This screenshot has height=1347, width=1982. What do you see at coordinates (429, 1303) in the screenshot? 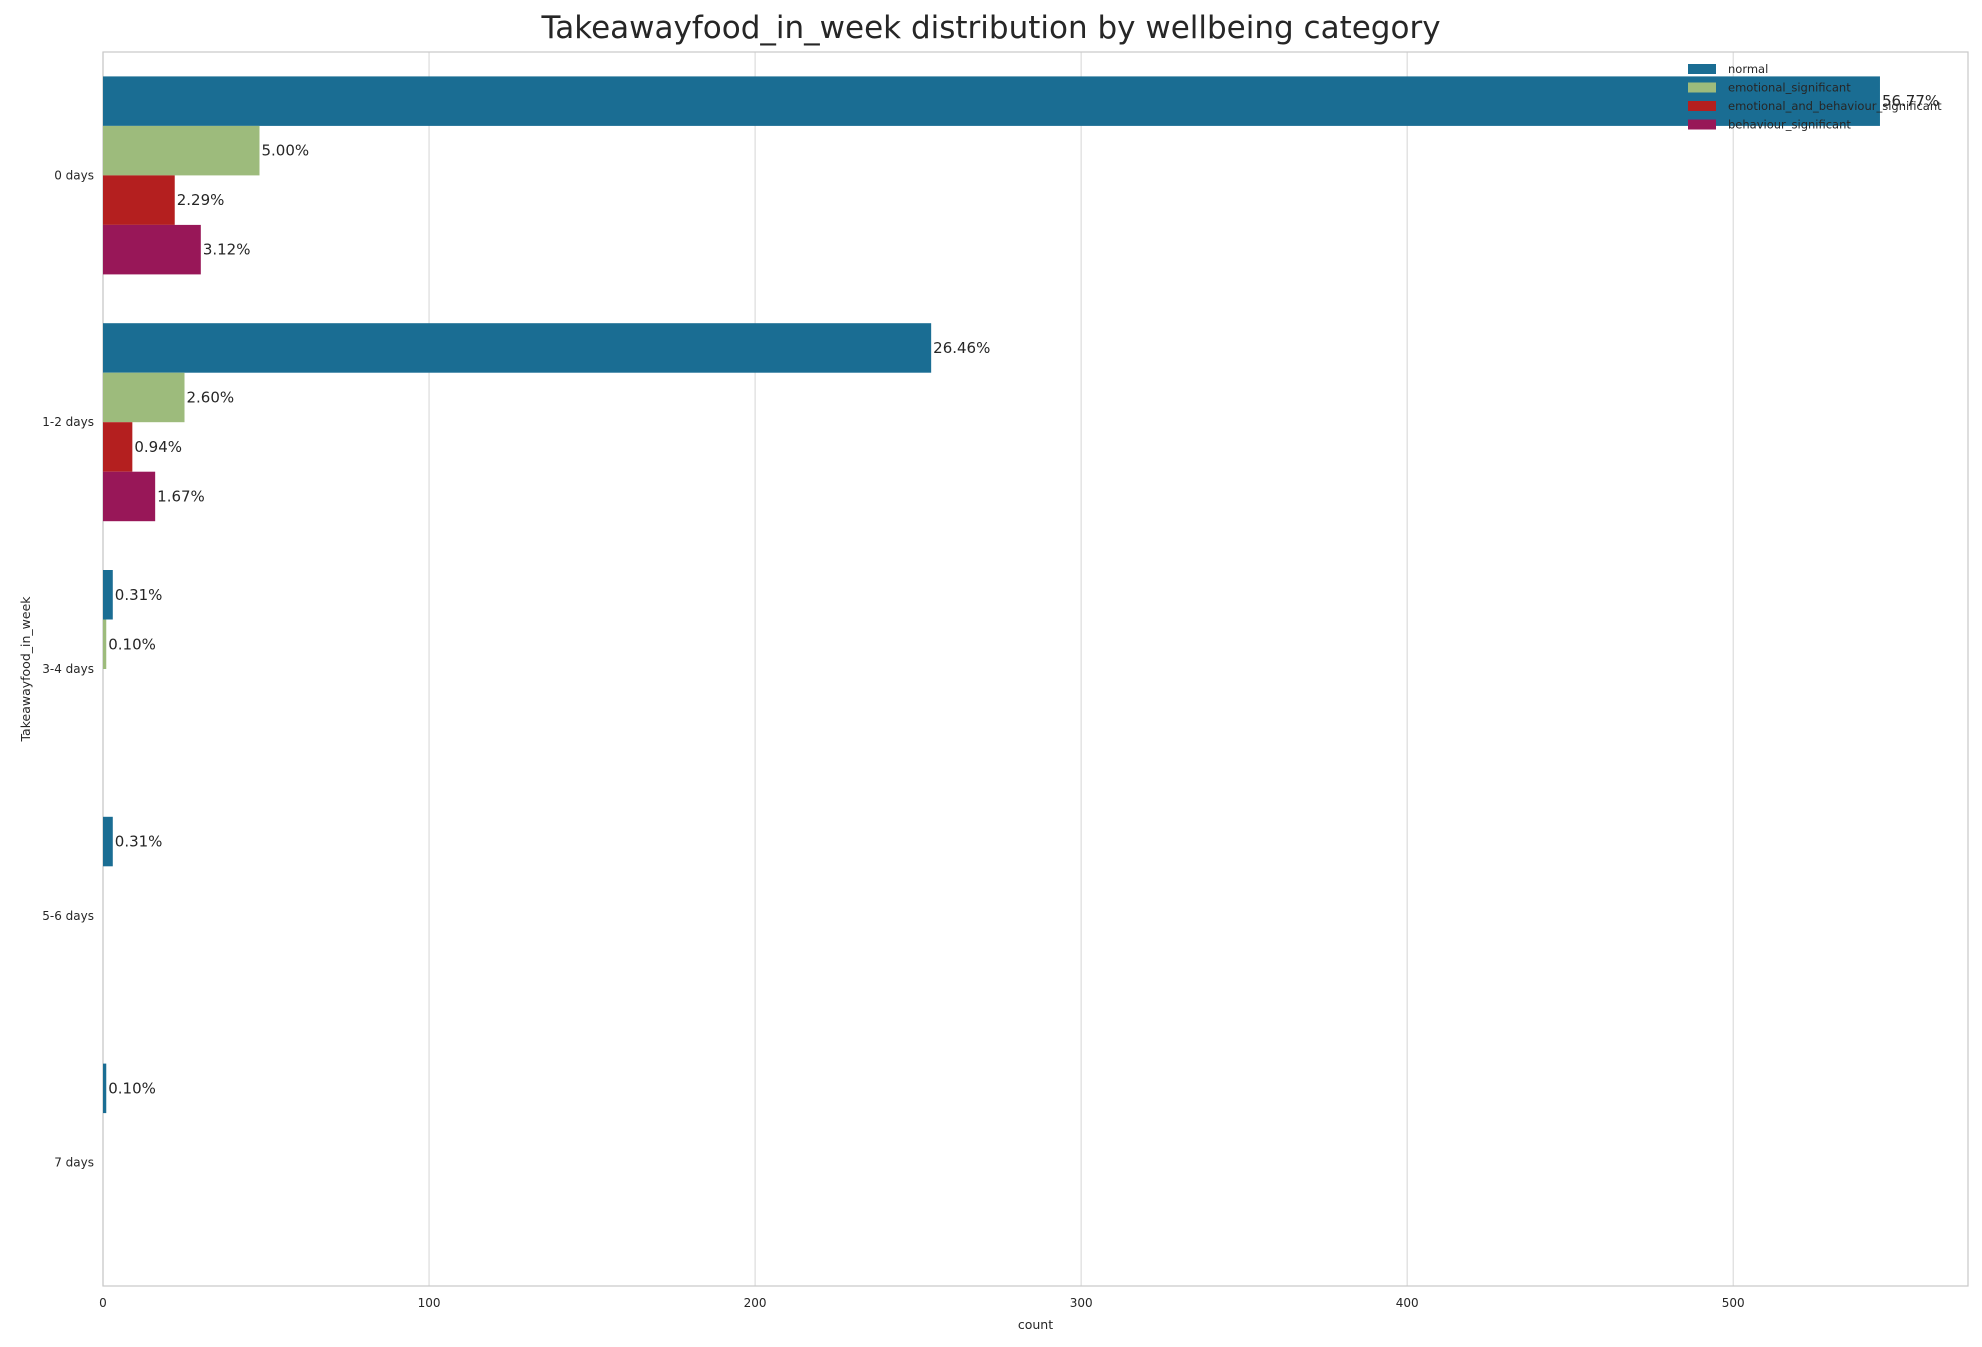
I see `x-tick-label: 100` at bounding box center [429, 1303].